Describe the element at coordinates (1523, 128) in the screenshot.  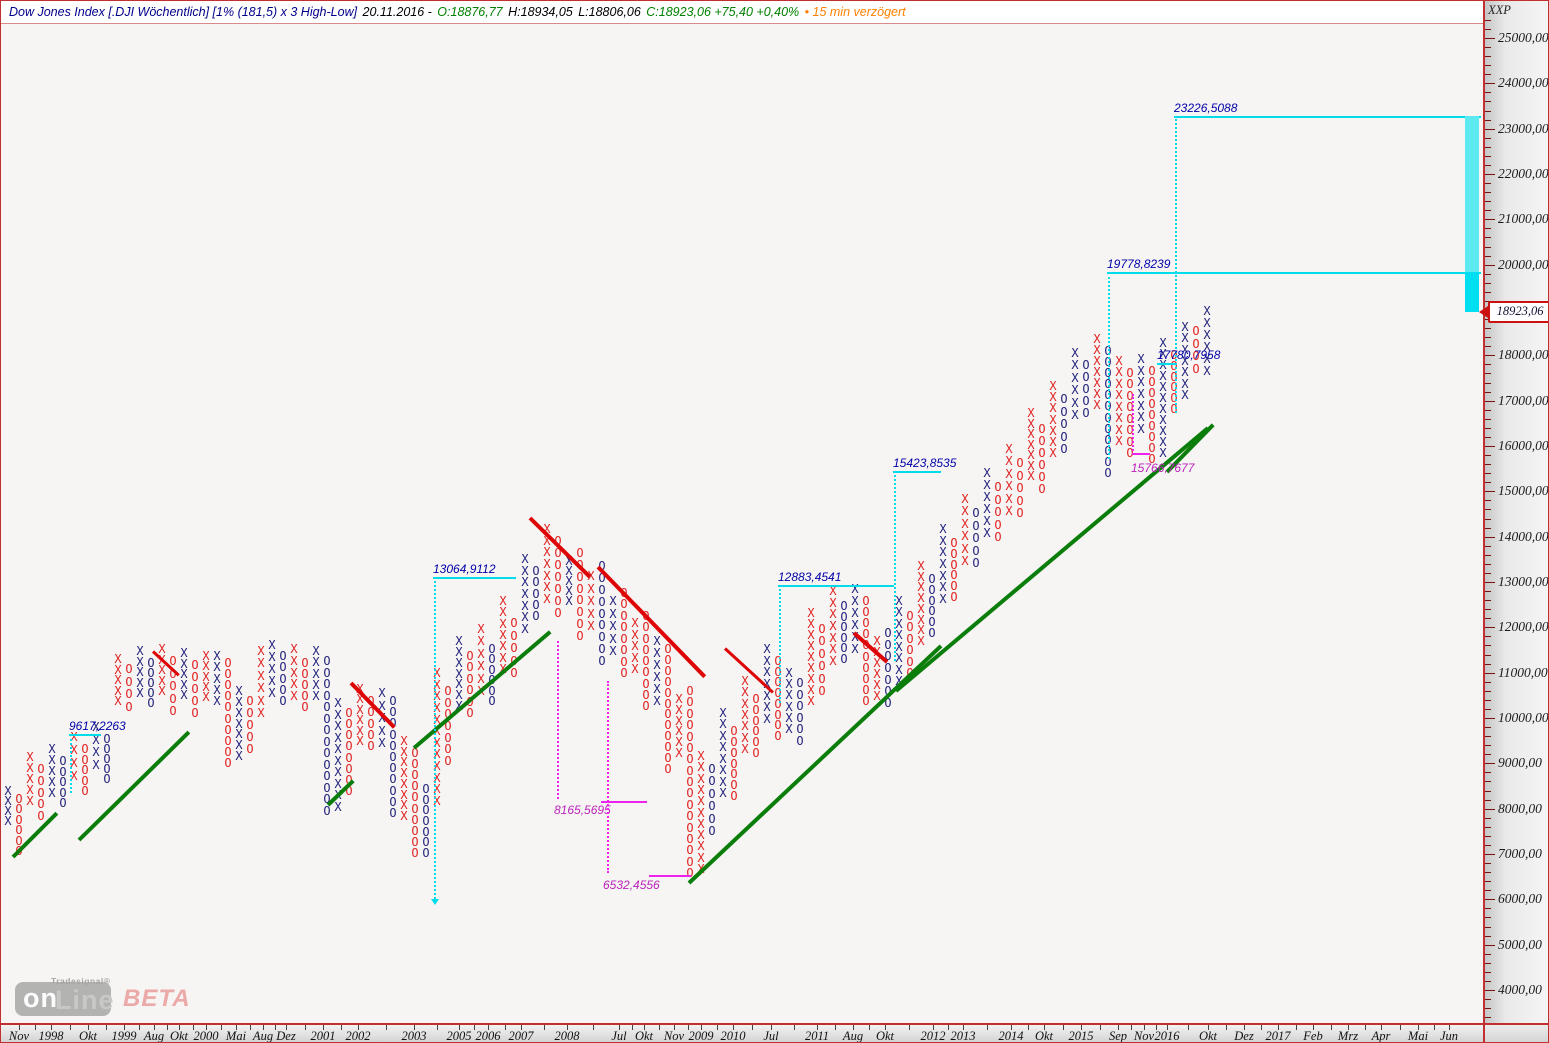
I see `price-axis-label: 23000,00` at that location.